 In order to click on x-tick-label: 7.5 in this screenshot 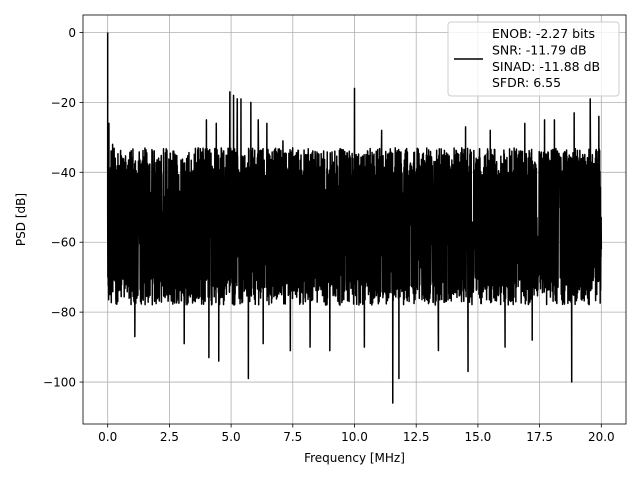, I will do `click(292, 437)`.